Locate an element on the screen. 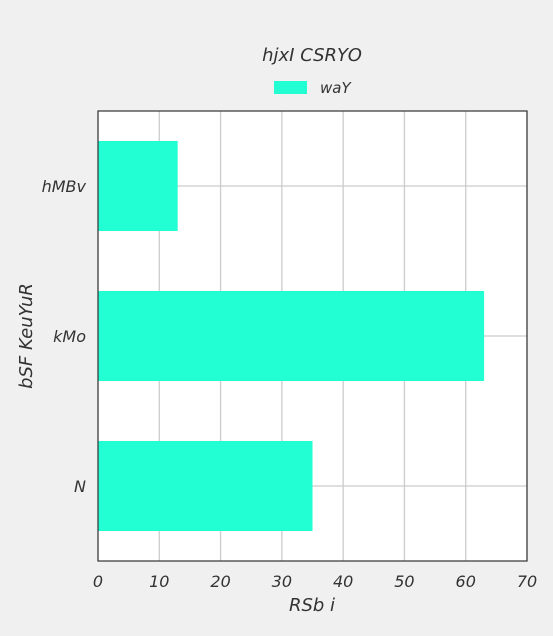 This screenshot has height=636, width=553. legend-label: waY is located at coordinates (336, 88).